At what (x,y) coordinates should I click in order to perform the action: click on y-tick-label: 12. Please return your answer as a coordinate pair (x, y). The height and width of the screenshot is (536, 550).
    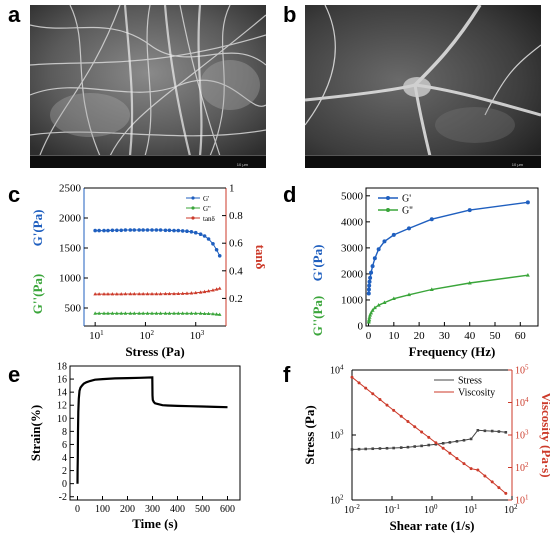
    Looking at the image, I should click on (62, 406).